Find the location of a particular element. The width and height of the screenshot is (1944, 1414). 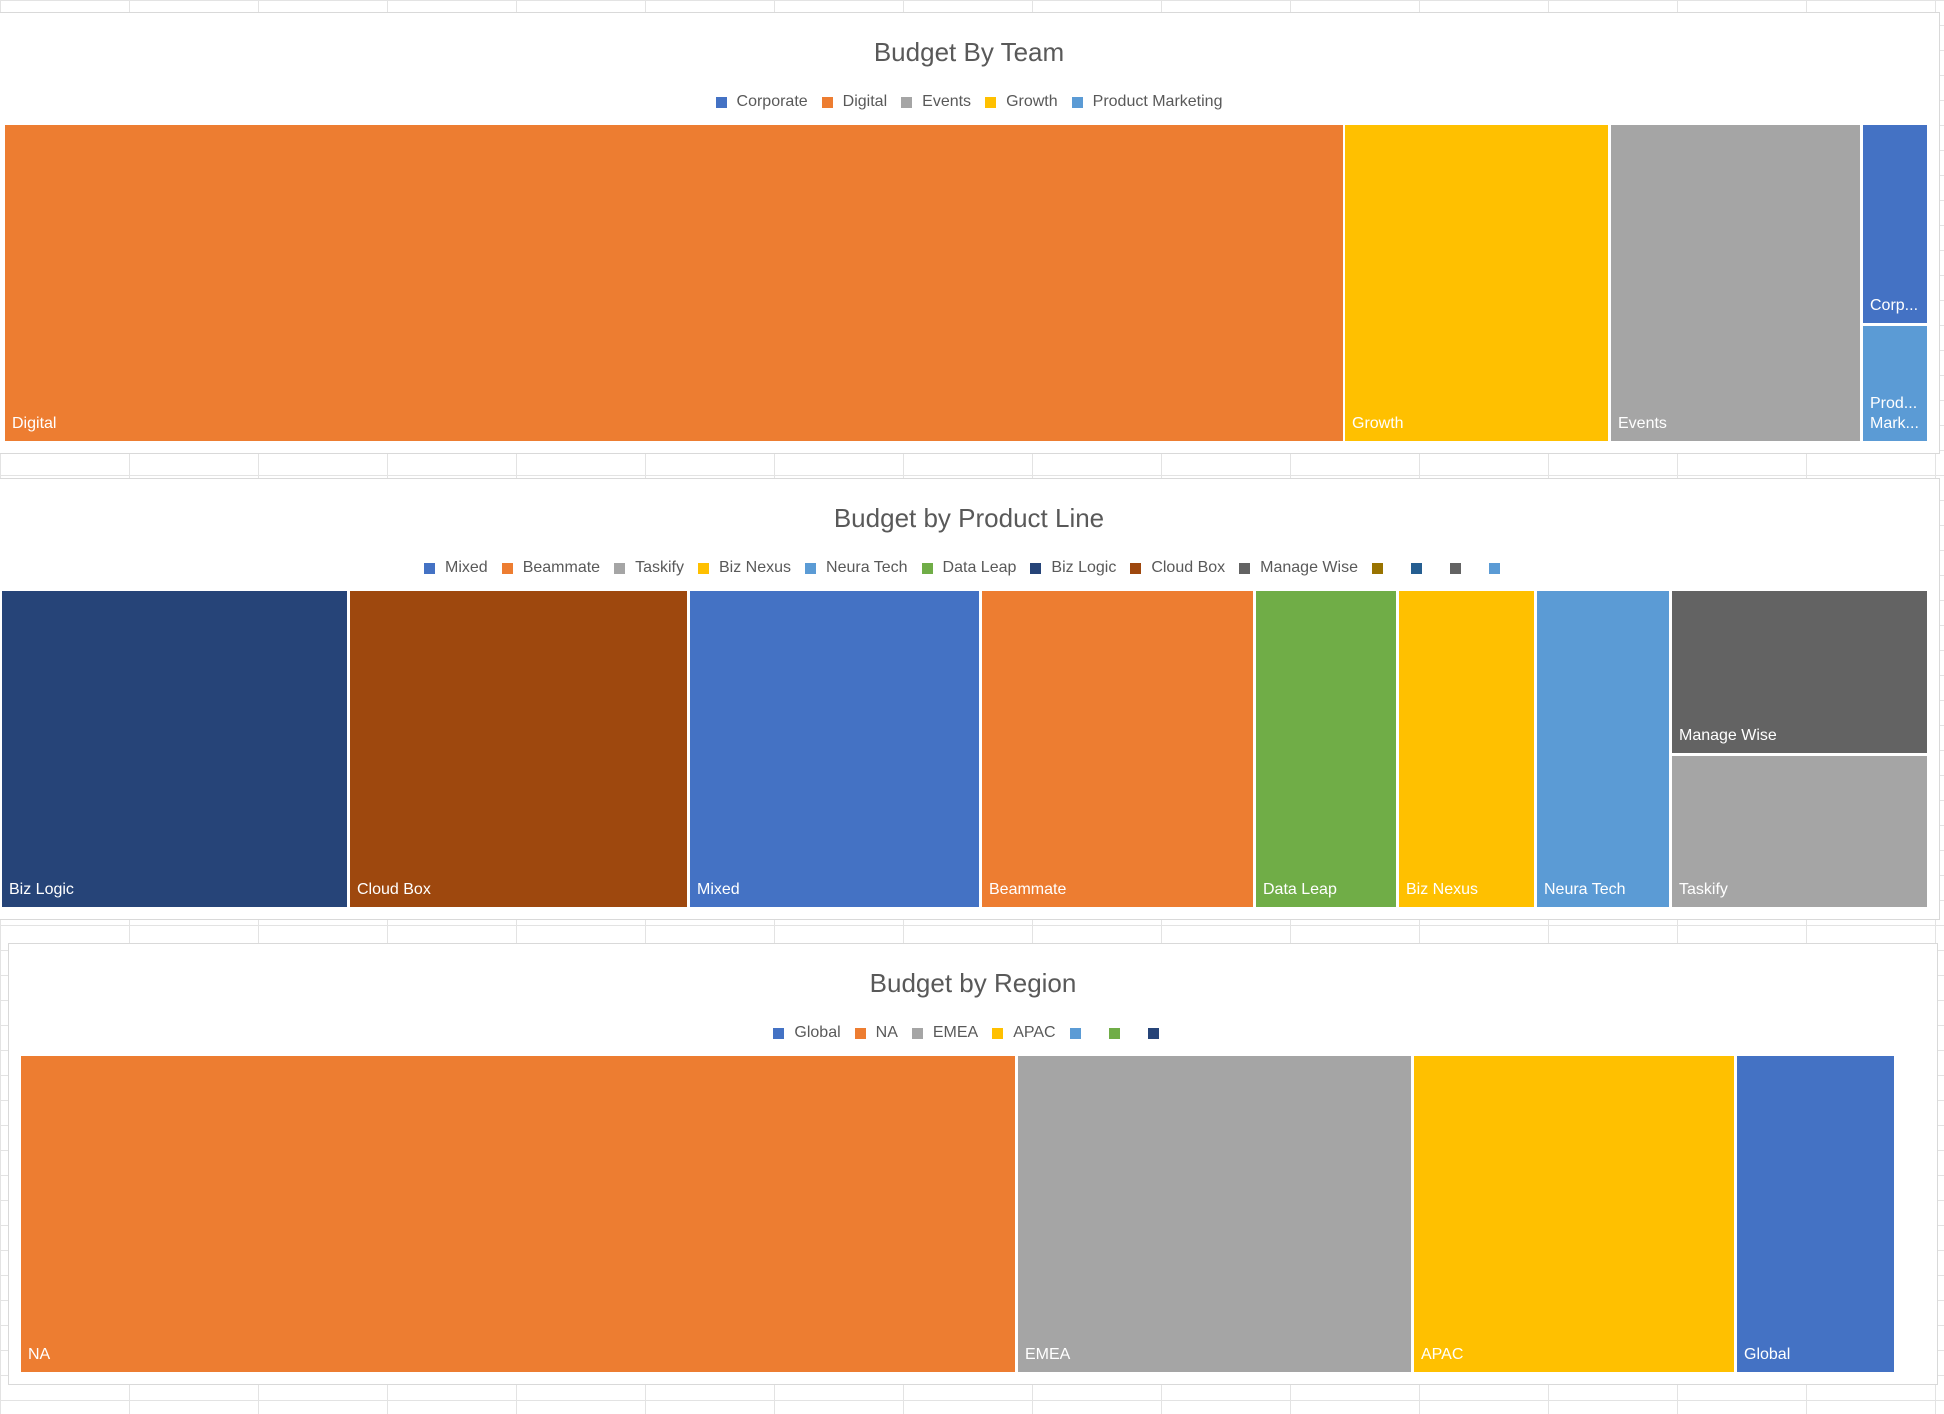

legend-item-biz-nexus: Biz Nexus is located at coordinates (744, 568).